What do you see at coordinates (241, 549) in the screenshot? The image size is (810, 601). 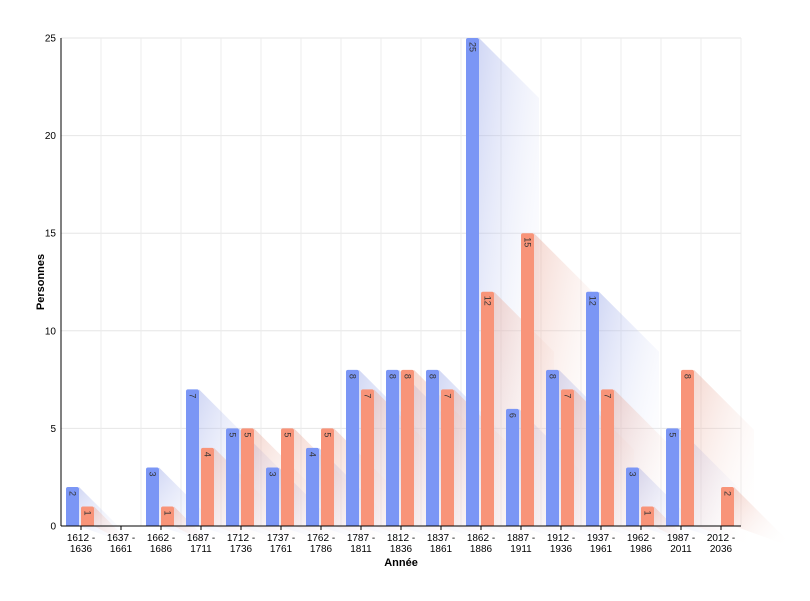 I see `x-tick-label: 1736` at bounding box center [241, 549].